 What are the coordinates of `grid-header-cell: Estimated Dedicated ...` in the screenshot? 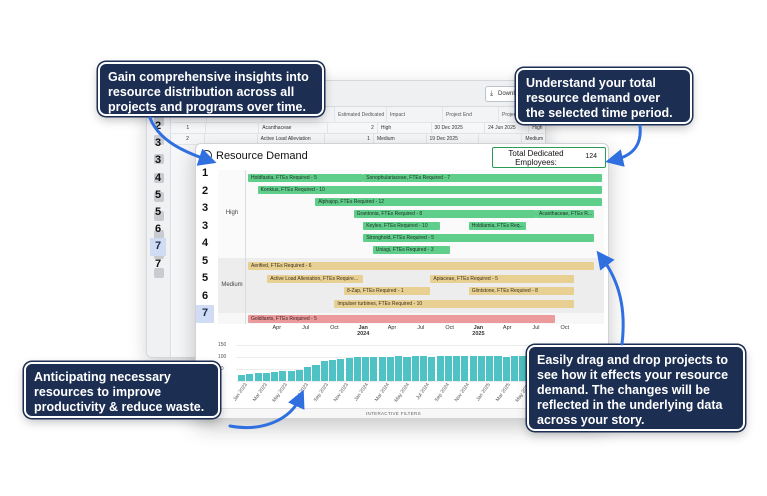 It's located at (361, 114).